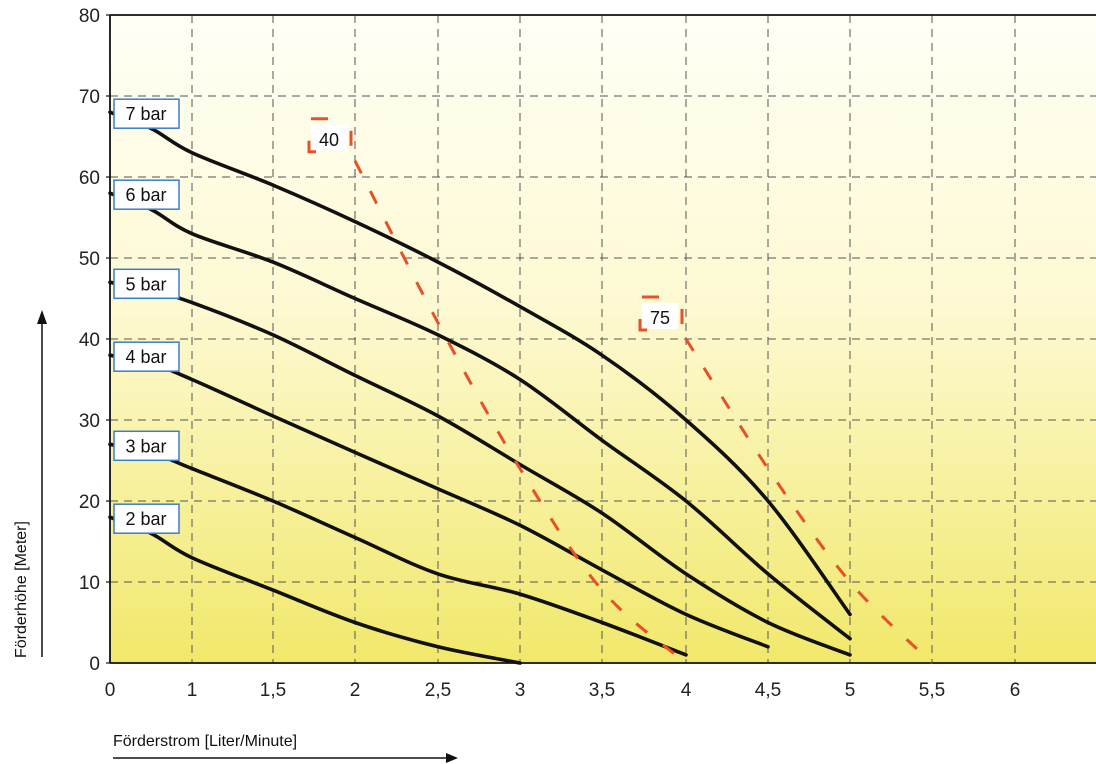 Image resolution: width=1096 pixels, height=764 pixels. Describe the element at coordinates (89, 259) in the screenshot. I see `y-tick-label: 50` at that location.